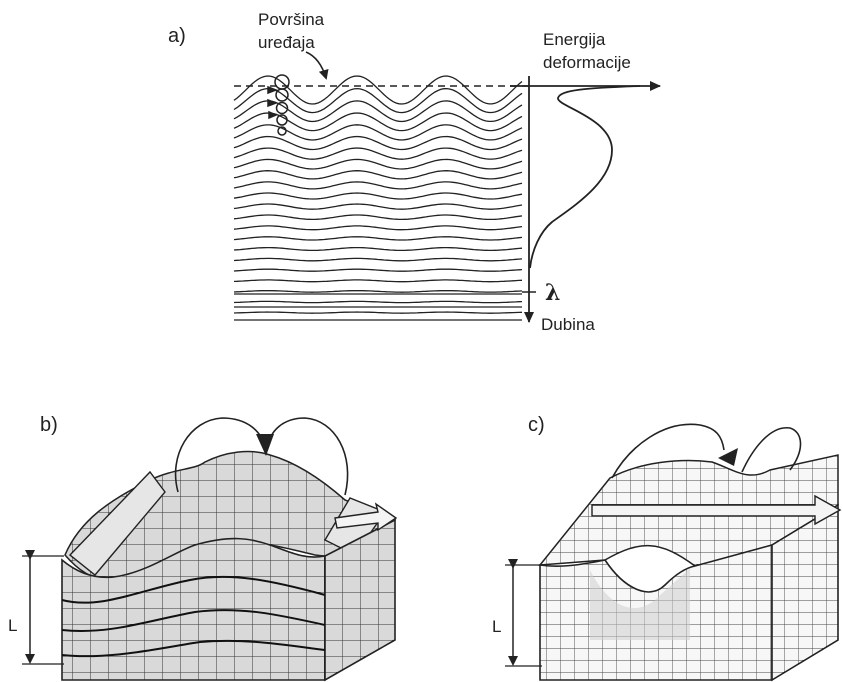  I want to click on block-c-arrow-head, so click(728, 457).